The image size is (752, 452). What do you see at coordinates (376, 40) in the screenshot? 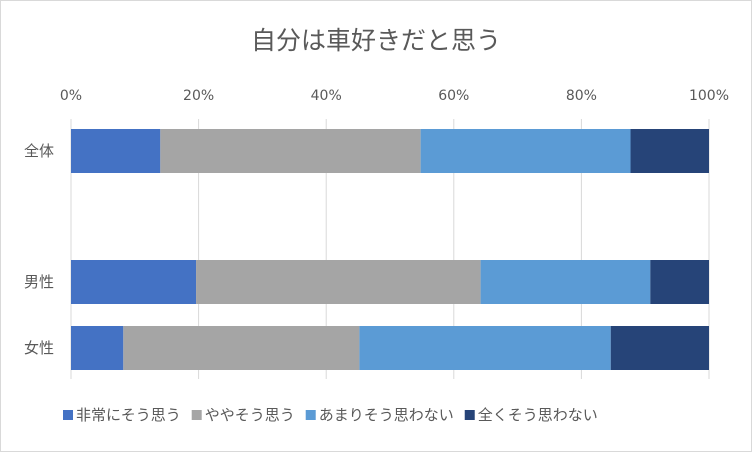
I see `chart-title: 自分は車好きだと思う` at bounding box center [376, 40].